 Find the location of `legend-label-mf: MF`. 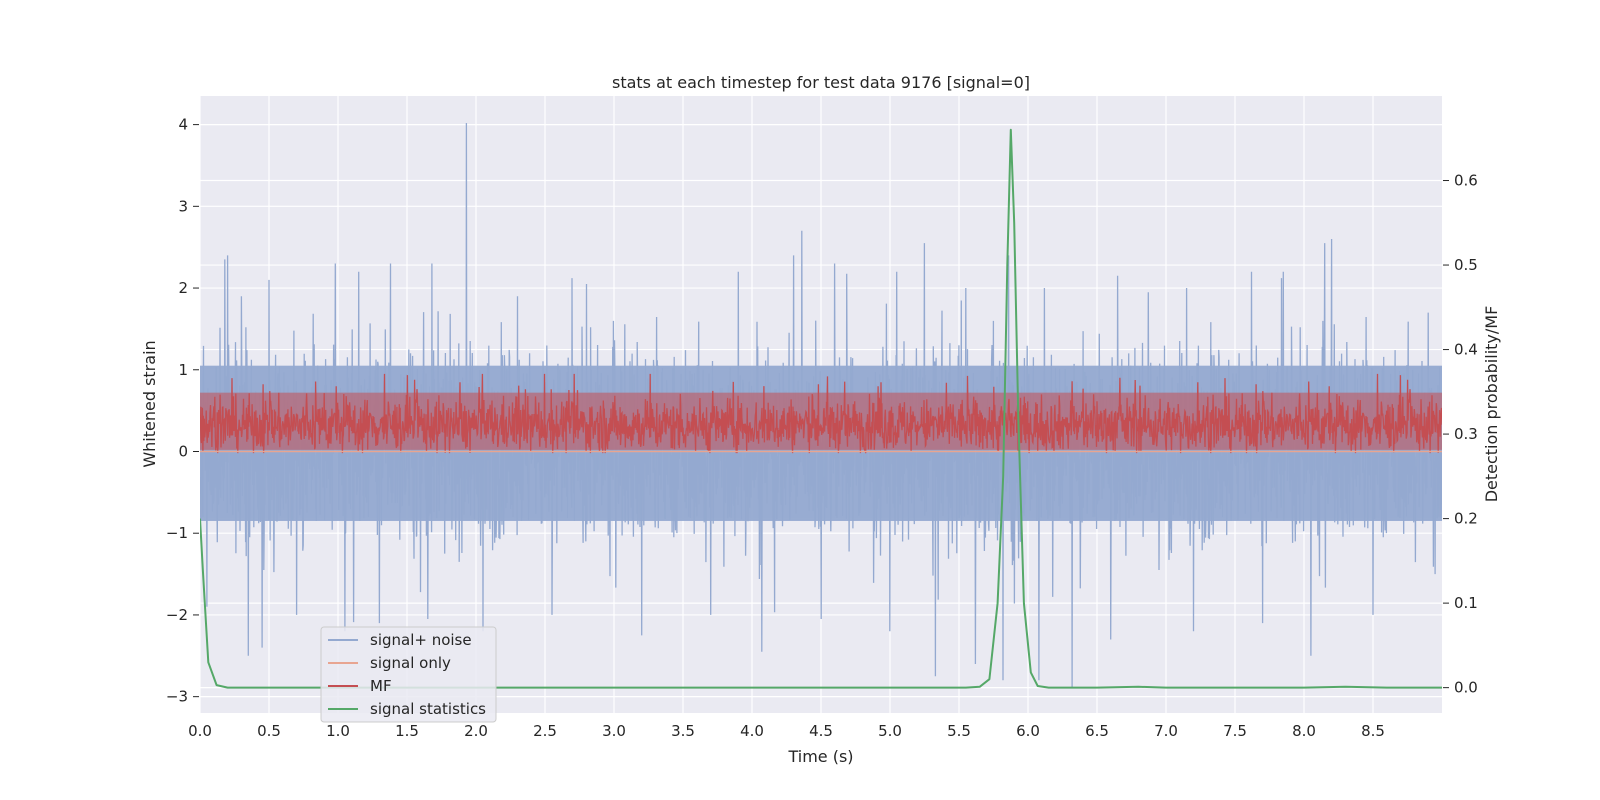

legend-label-mf: MF is located at coordinates (381, 686).